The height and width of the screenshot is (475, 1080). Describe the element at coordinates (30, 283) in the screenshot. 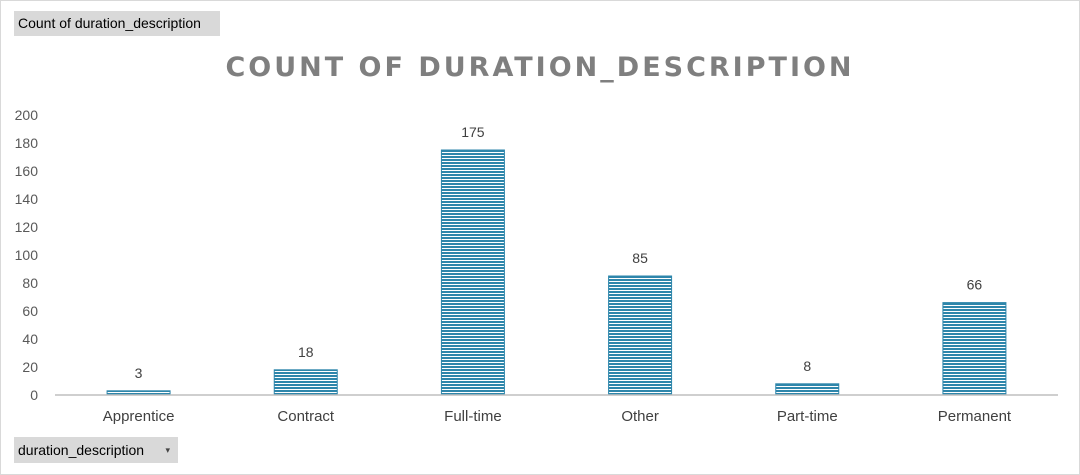

I see `y-tick-label: 80` at that location.